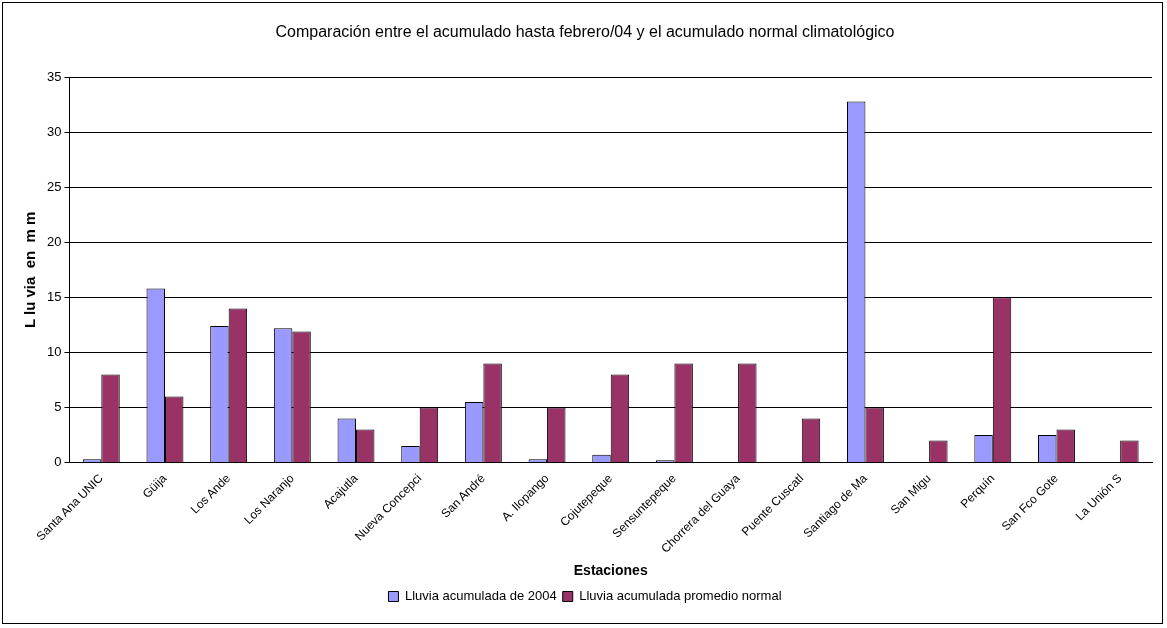 The width and height of the screenshot is (1167, 628). What do you see at coordinates (54, 351) in the screenshot?
I see `y-tick-label: 10` at bounding box center [54, 351].